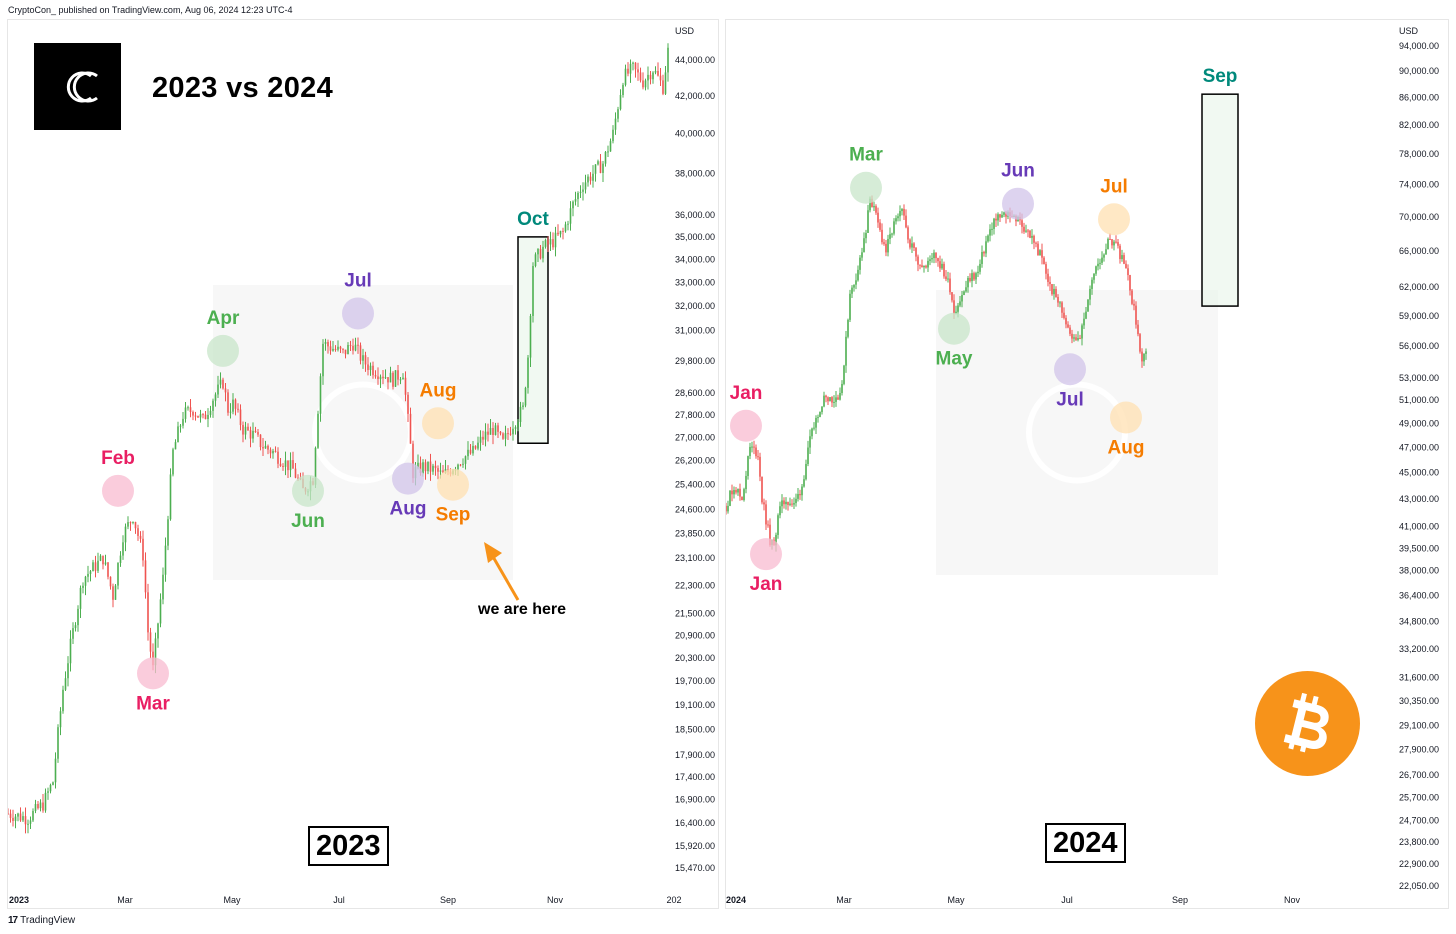 The height and width of the screenshot is (934, 1456). Describe the element at coordinates (41, 920) in the screenshot. I see `tradingview-footer: 17 TradingView` at that location.